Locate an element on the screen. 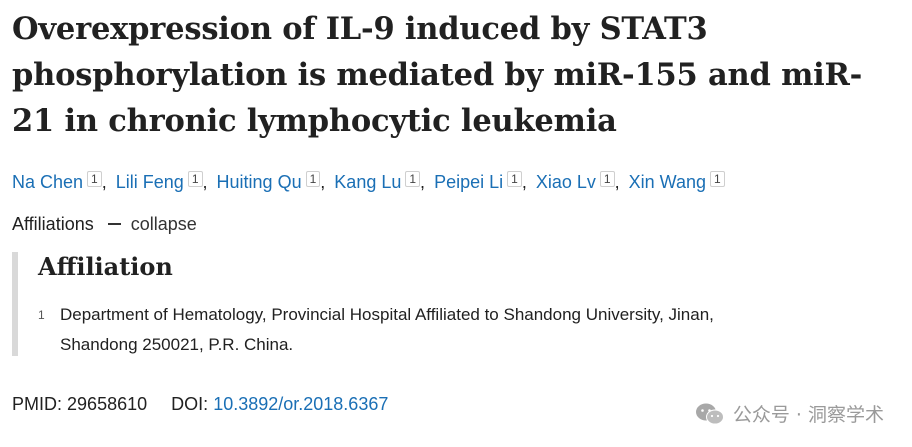  author-item: Na Chen 1, is located at coordinates (64, 181).